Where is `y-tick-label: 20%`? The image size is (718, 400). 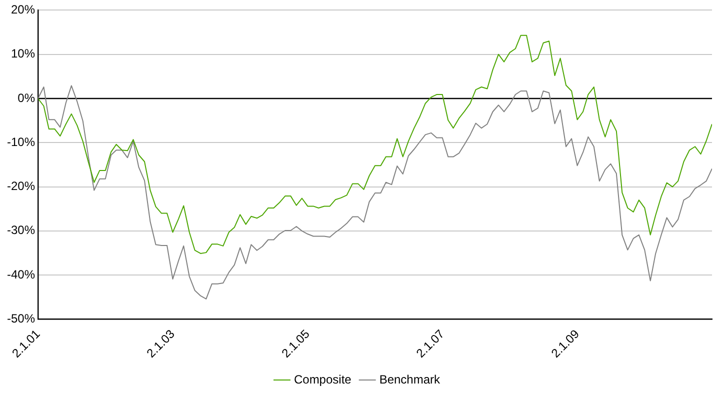 y-tick-label: 20% is located at coordinates (23, 9).